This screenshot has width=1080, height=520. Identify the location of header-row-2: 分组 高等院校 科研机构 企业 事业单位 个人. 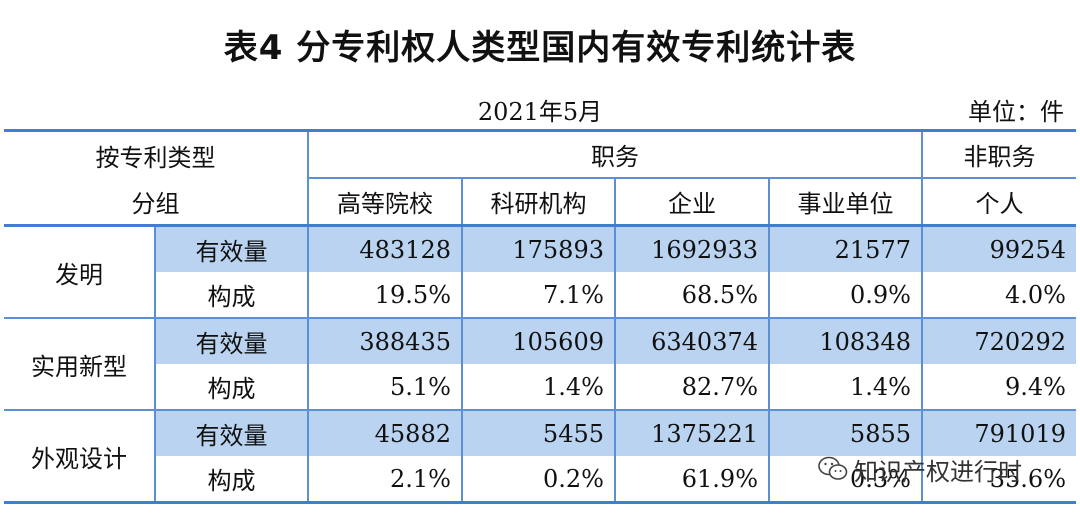
(540, 201).